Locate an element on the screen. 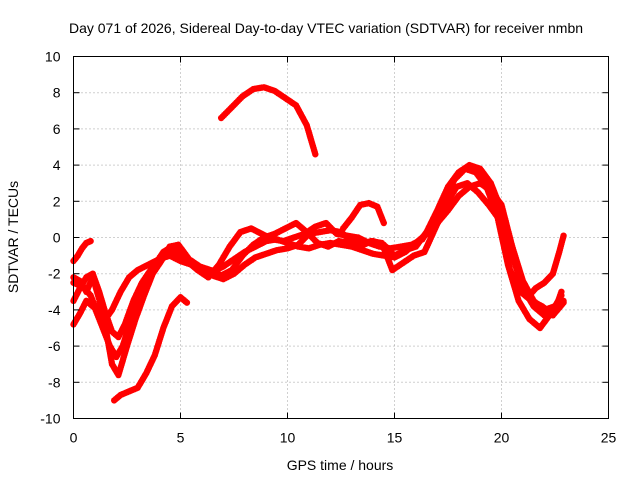  series-arc-i is located at coordinates (546, 265).